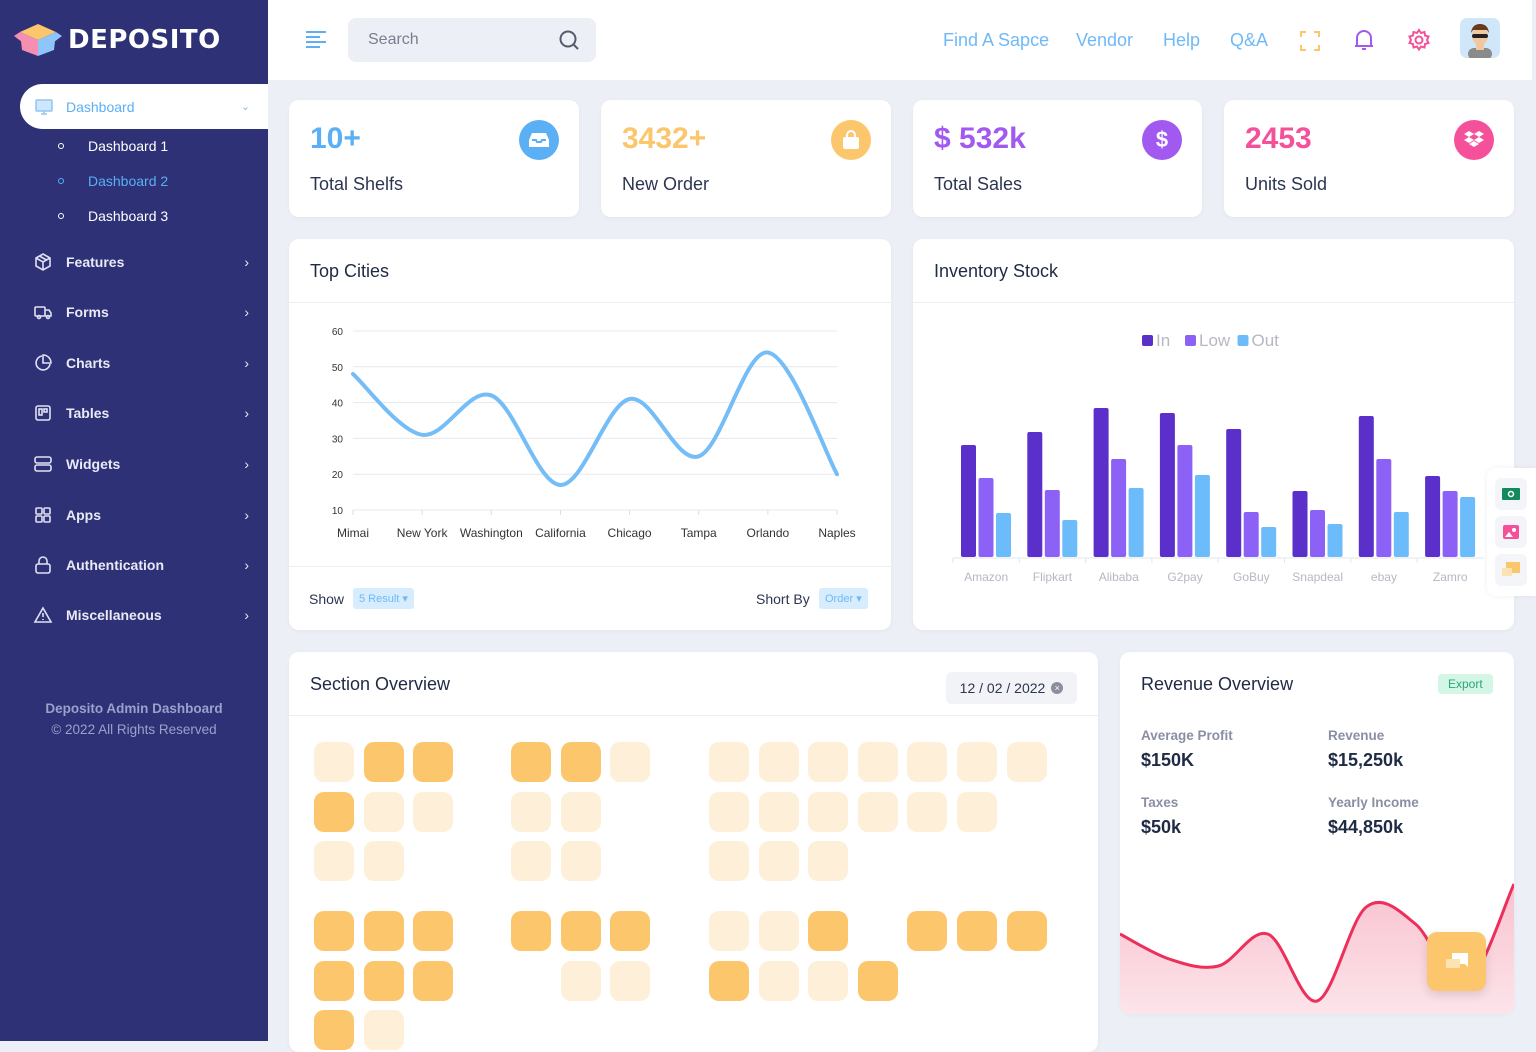  What do you see at coordinates (117, 40) in the screenshot?
I see `brand-logo: DEPOSITO` at bounding box center [117, 40].